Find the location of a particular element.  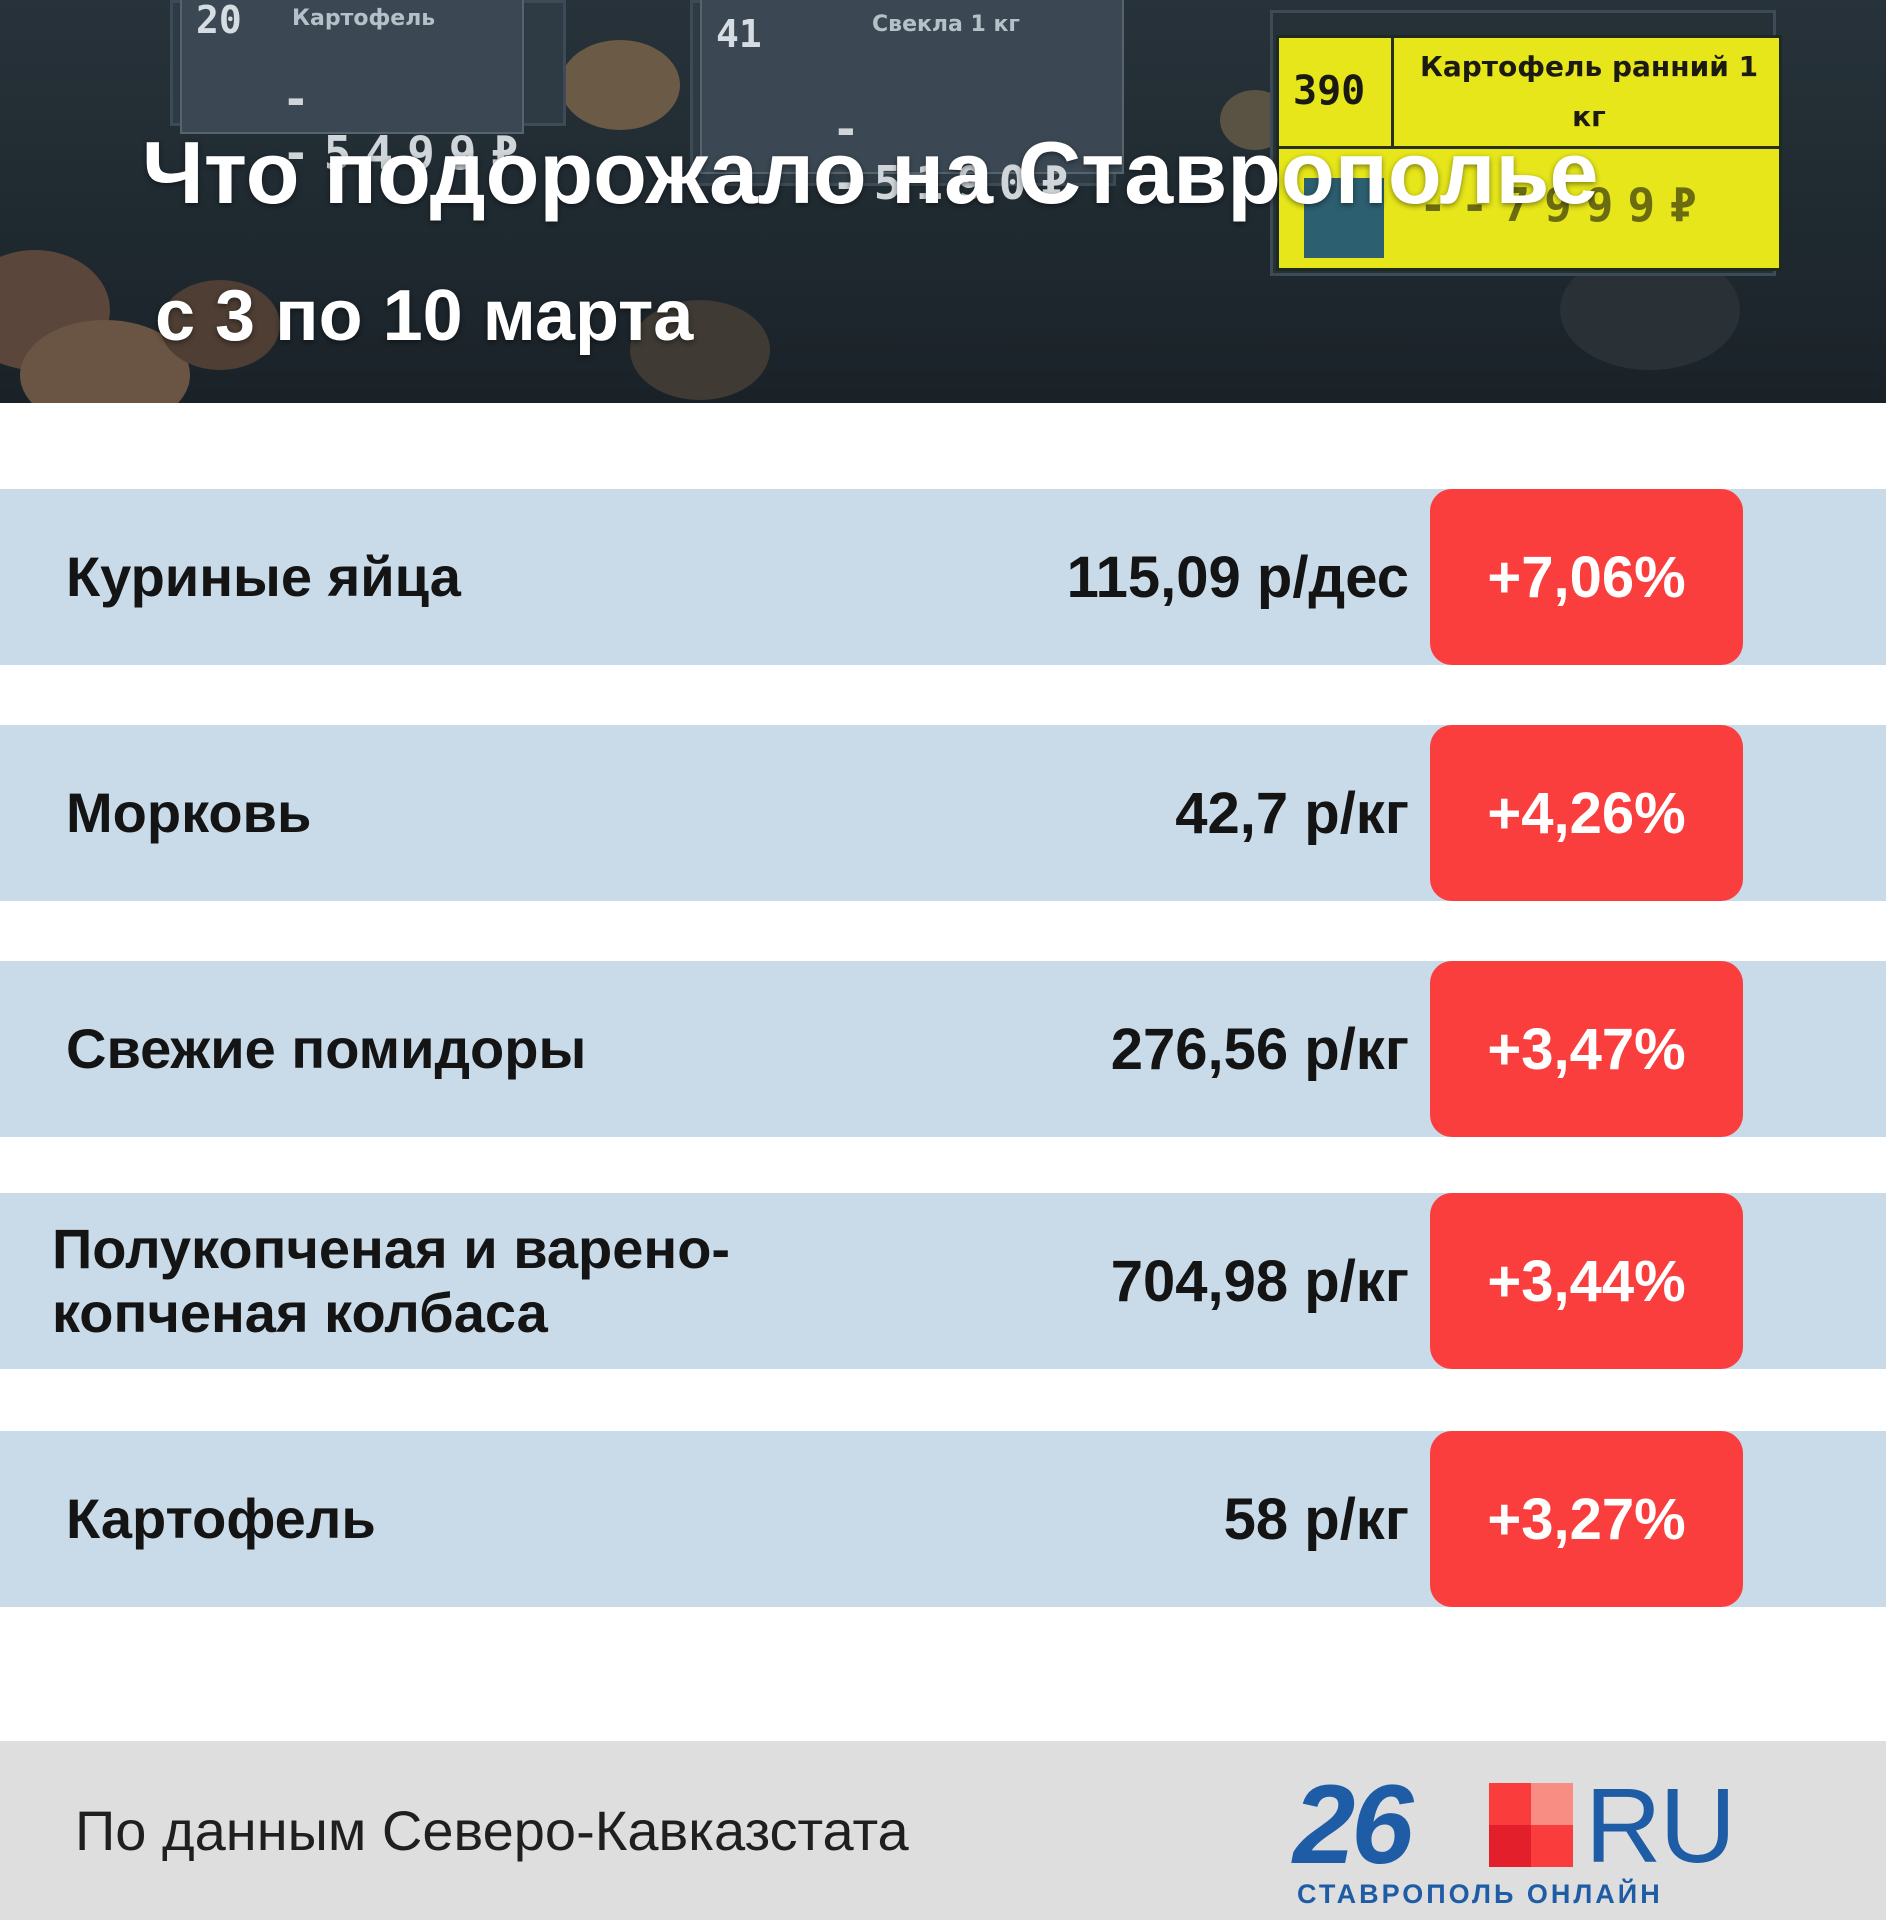

product-price: 58 р/кг is located at coordinates (1316, 1519).